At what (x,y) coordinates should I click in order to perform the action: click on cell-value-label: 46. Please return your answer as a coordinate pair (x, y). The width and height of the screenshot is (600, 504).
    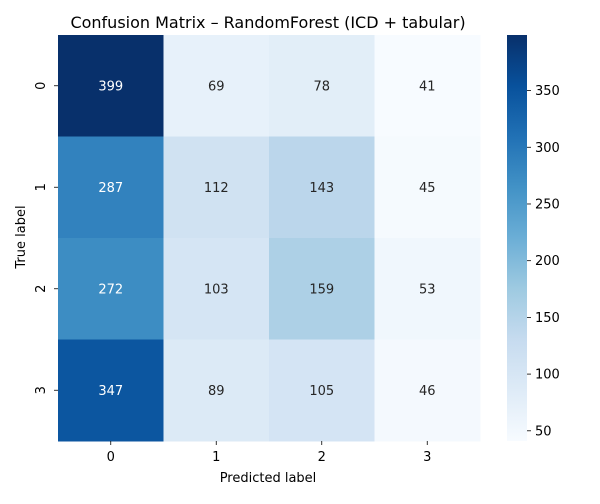
    Looking at the image, I should click on (427, 391).